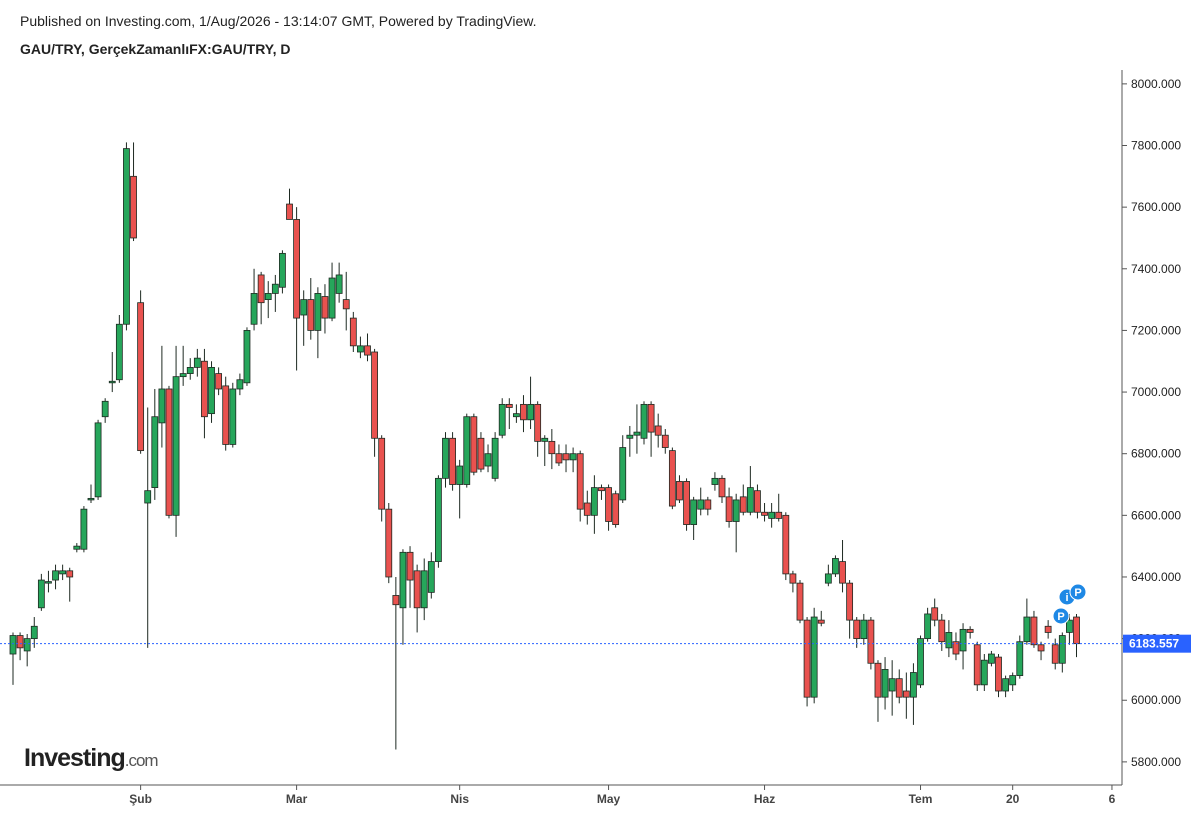  What do you see at coordinates (1156, 207) in the screenshot?
I see `y-tick-label: 7600.000` at bounding box center [1156, 207].